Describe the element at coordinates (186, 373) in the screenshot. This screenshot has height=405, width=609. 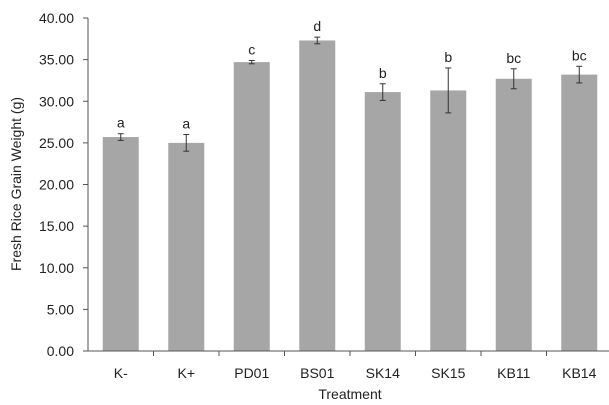
I see `x-tick-label: K+` at that location.